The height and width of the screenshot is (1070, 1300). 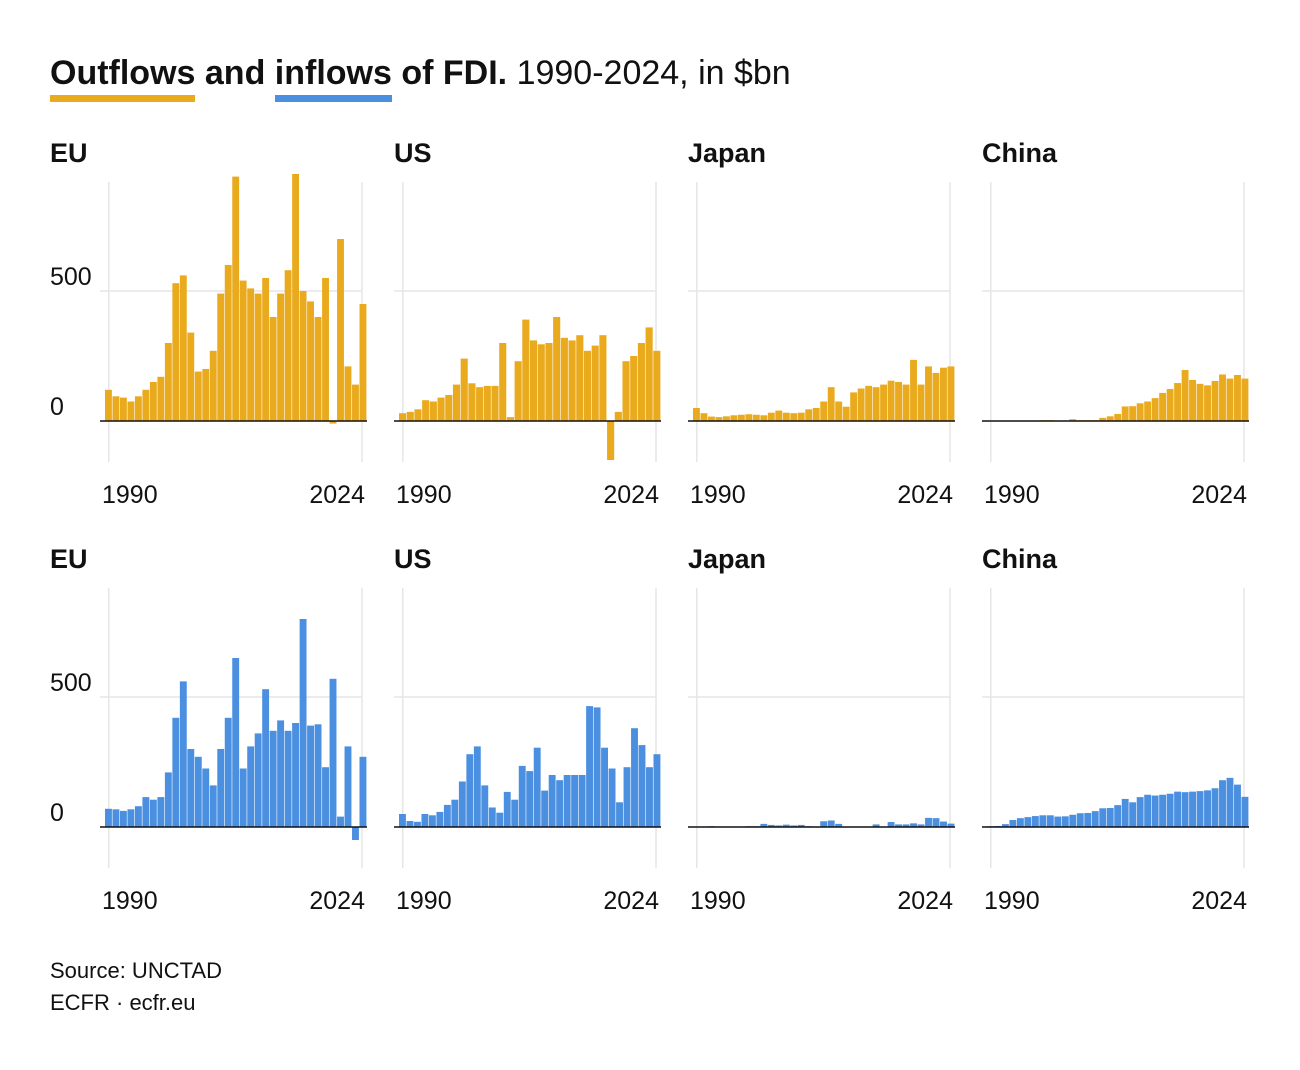 What do you see at coordinates (727, 559) in the screenshot?
I see `panel-title: Japan` at bounding box center [727, 559].